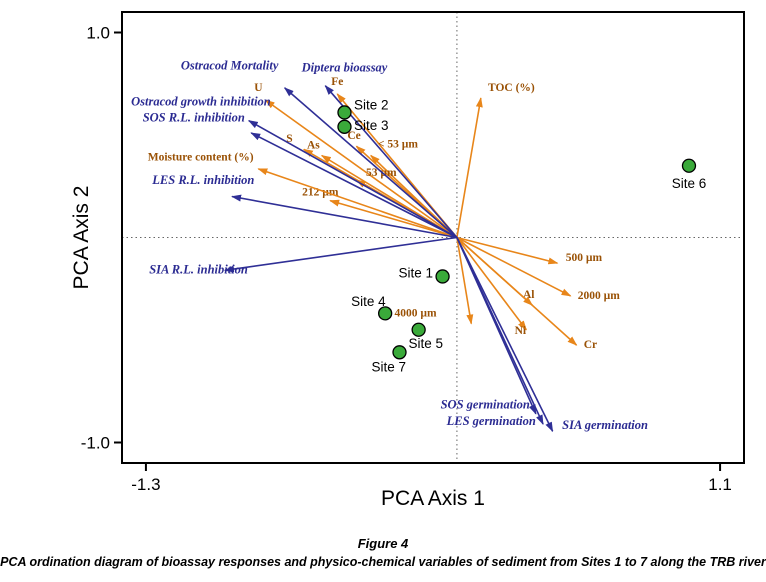  I want to click on site-label: Site 5, so click(426, 343).